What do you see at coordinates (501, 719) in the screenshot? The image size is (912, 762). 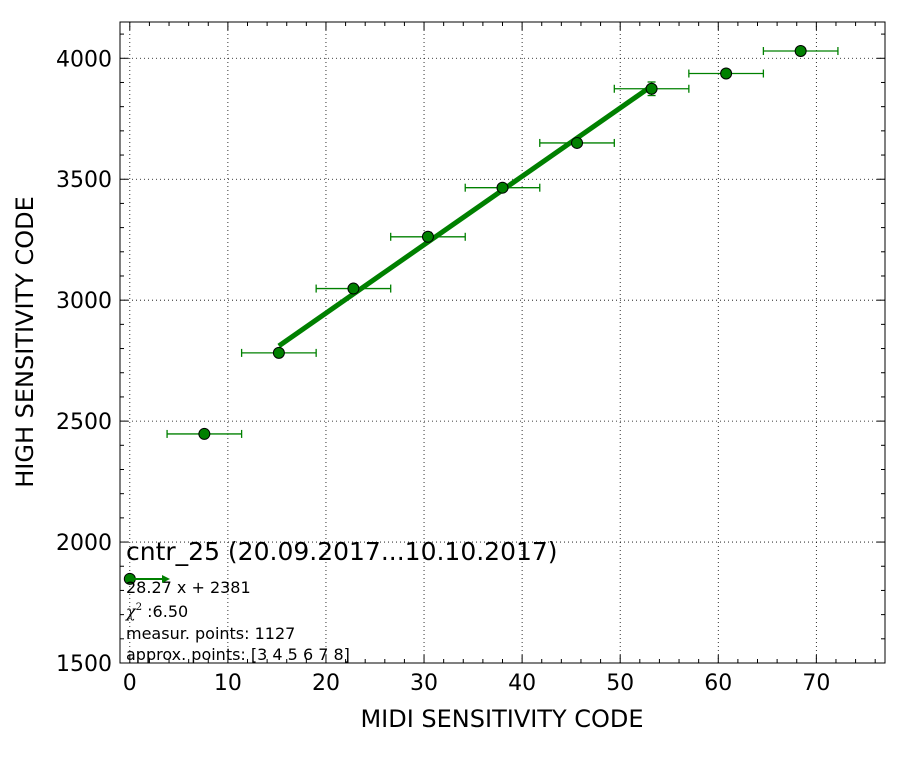 I see `x-axis-label: MIDI SENSITIVITY CODE` at bounding box center [501, 719].